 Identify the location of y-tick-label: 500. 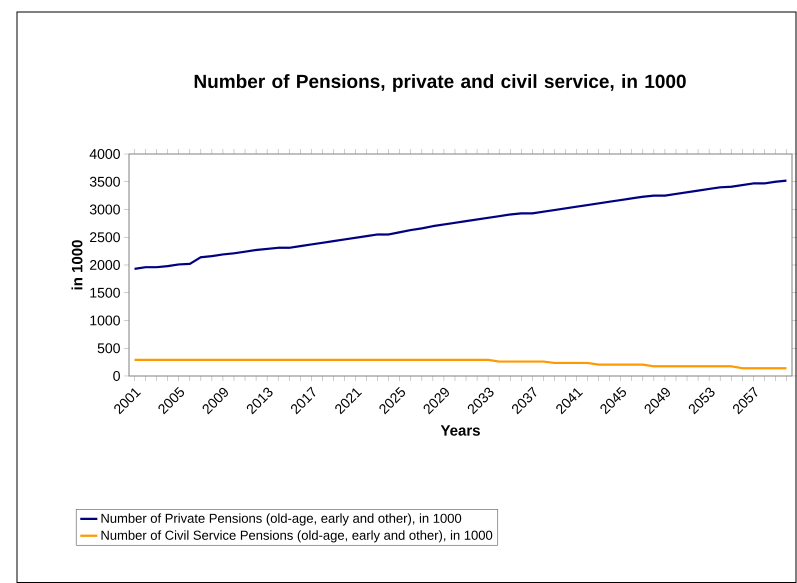
(109, 348).